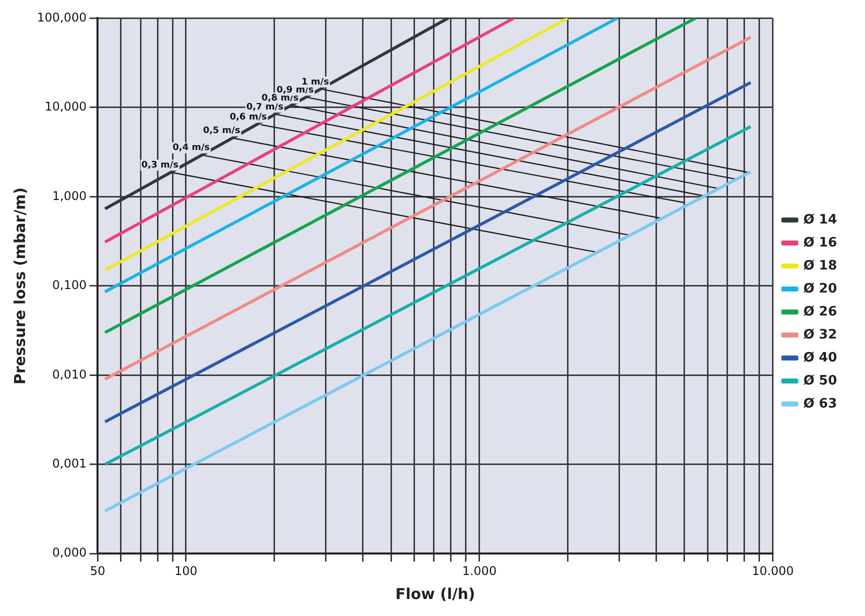 This screenshot has height=616, width=865. Describe the element at coordinates (265, 107) in the screenshot. I see `annotation: 0,7 m/s` at that location.